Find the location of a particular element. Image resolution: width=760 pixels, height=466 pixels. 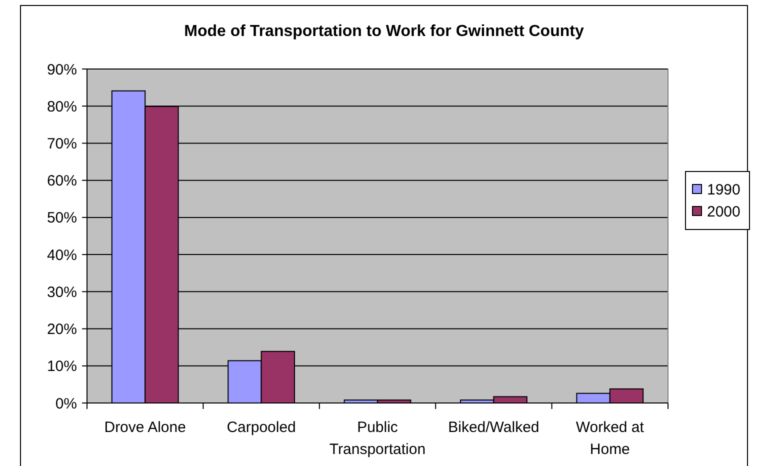

x-tick-label: Biked/Walked is located at coordinates (494, 427).